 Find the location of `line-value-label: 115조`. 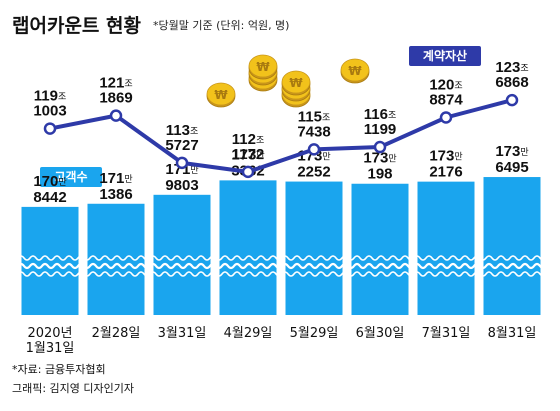

line-value-label: 115조 is located at coordinates (314, 116).